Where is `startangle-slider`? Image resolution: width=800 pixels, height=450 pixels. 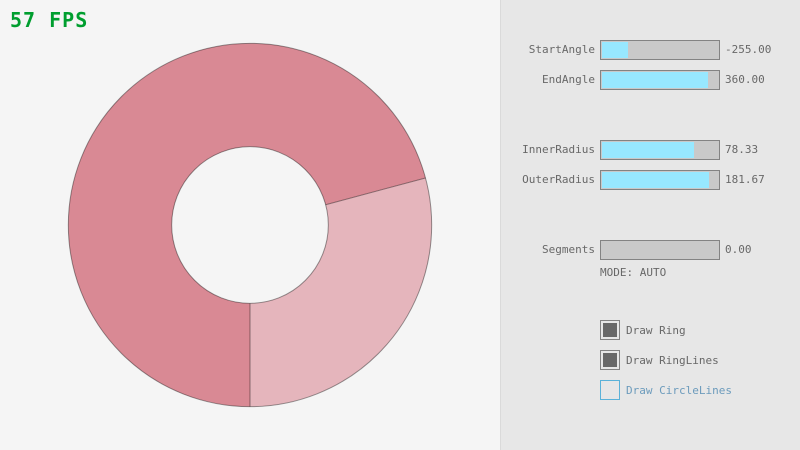 startangle-slider is located at coordinates (660, 50).